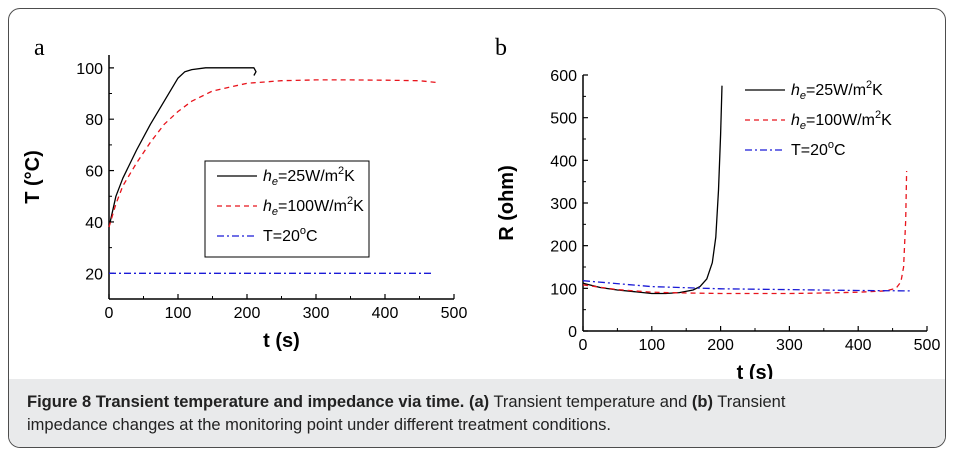 This screenshot has width=957, height=457. What do you see at coordinates (39, 48) in the screenshot?
I see `panel-label-a: a` at bounding box center [39, 48].